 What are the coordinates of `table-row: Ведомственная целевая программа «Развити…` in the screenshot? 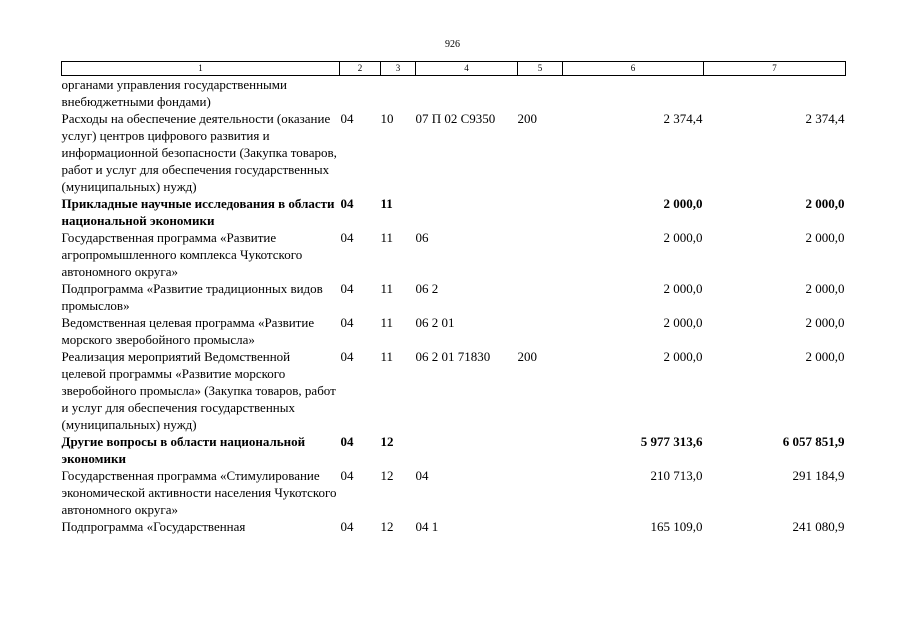 It's located at (454, 331).